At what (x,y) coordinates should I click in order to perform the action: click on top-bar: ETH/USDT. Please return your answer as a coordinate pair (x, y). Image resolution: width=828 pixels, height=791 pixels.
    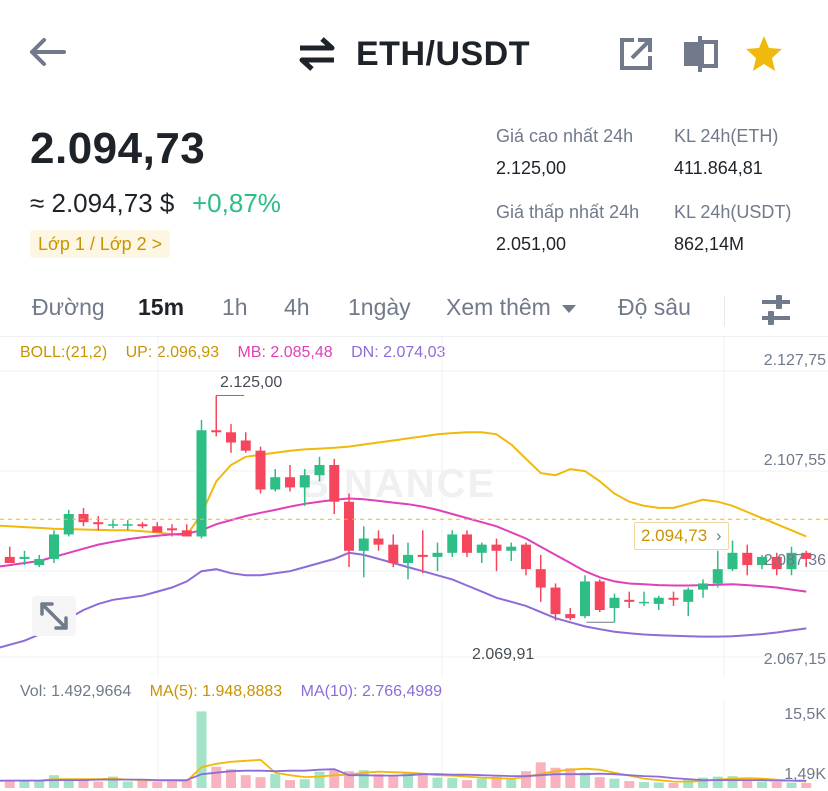
    Looking at the image, I should click on (414, 55).